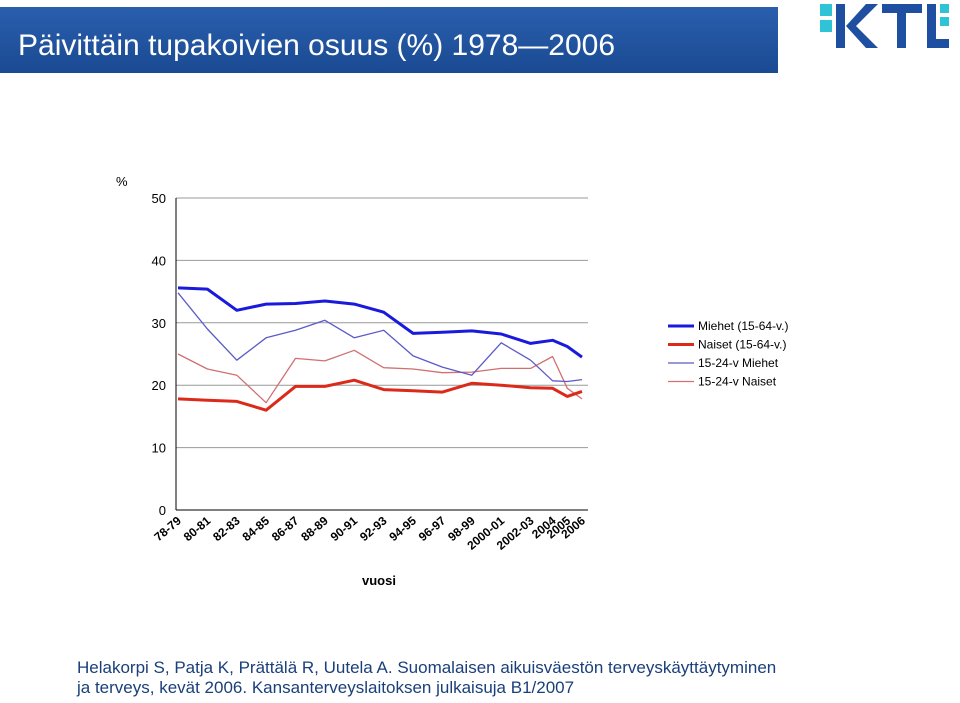  Describe the element at coordinates (162, 510) in the screenshot. I see `y-tick-0: 0` at that location.